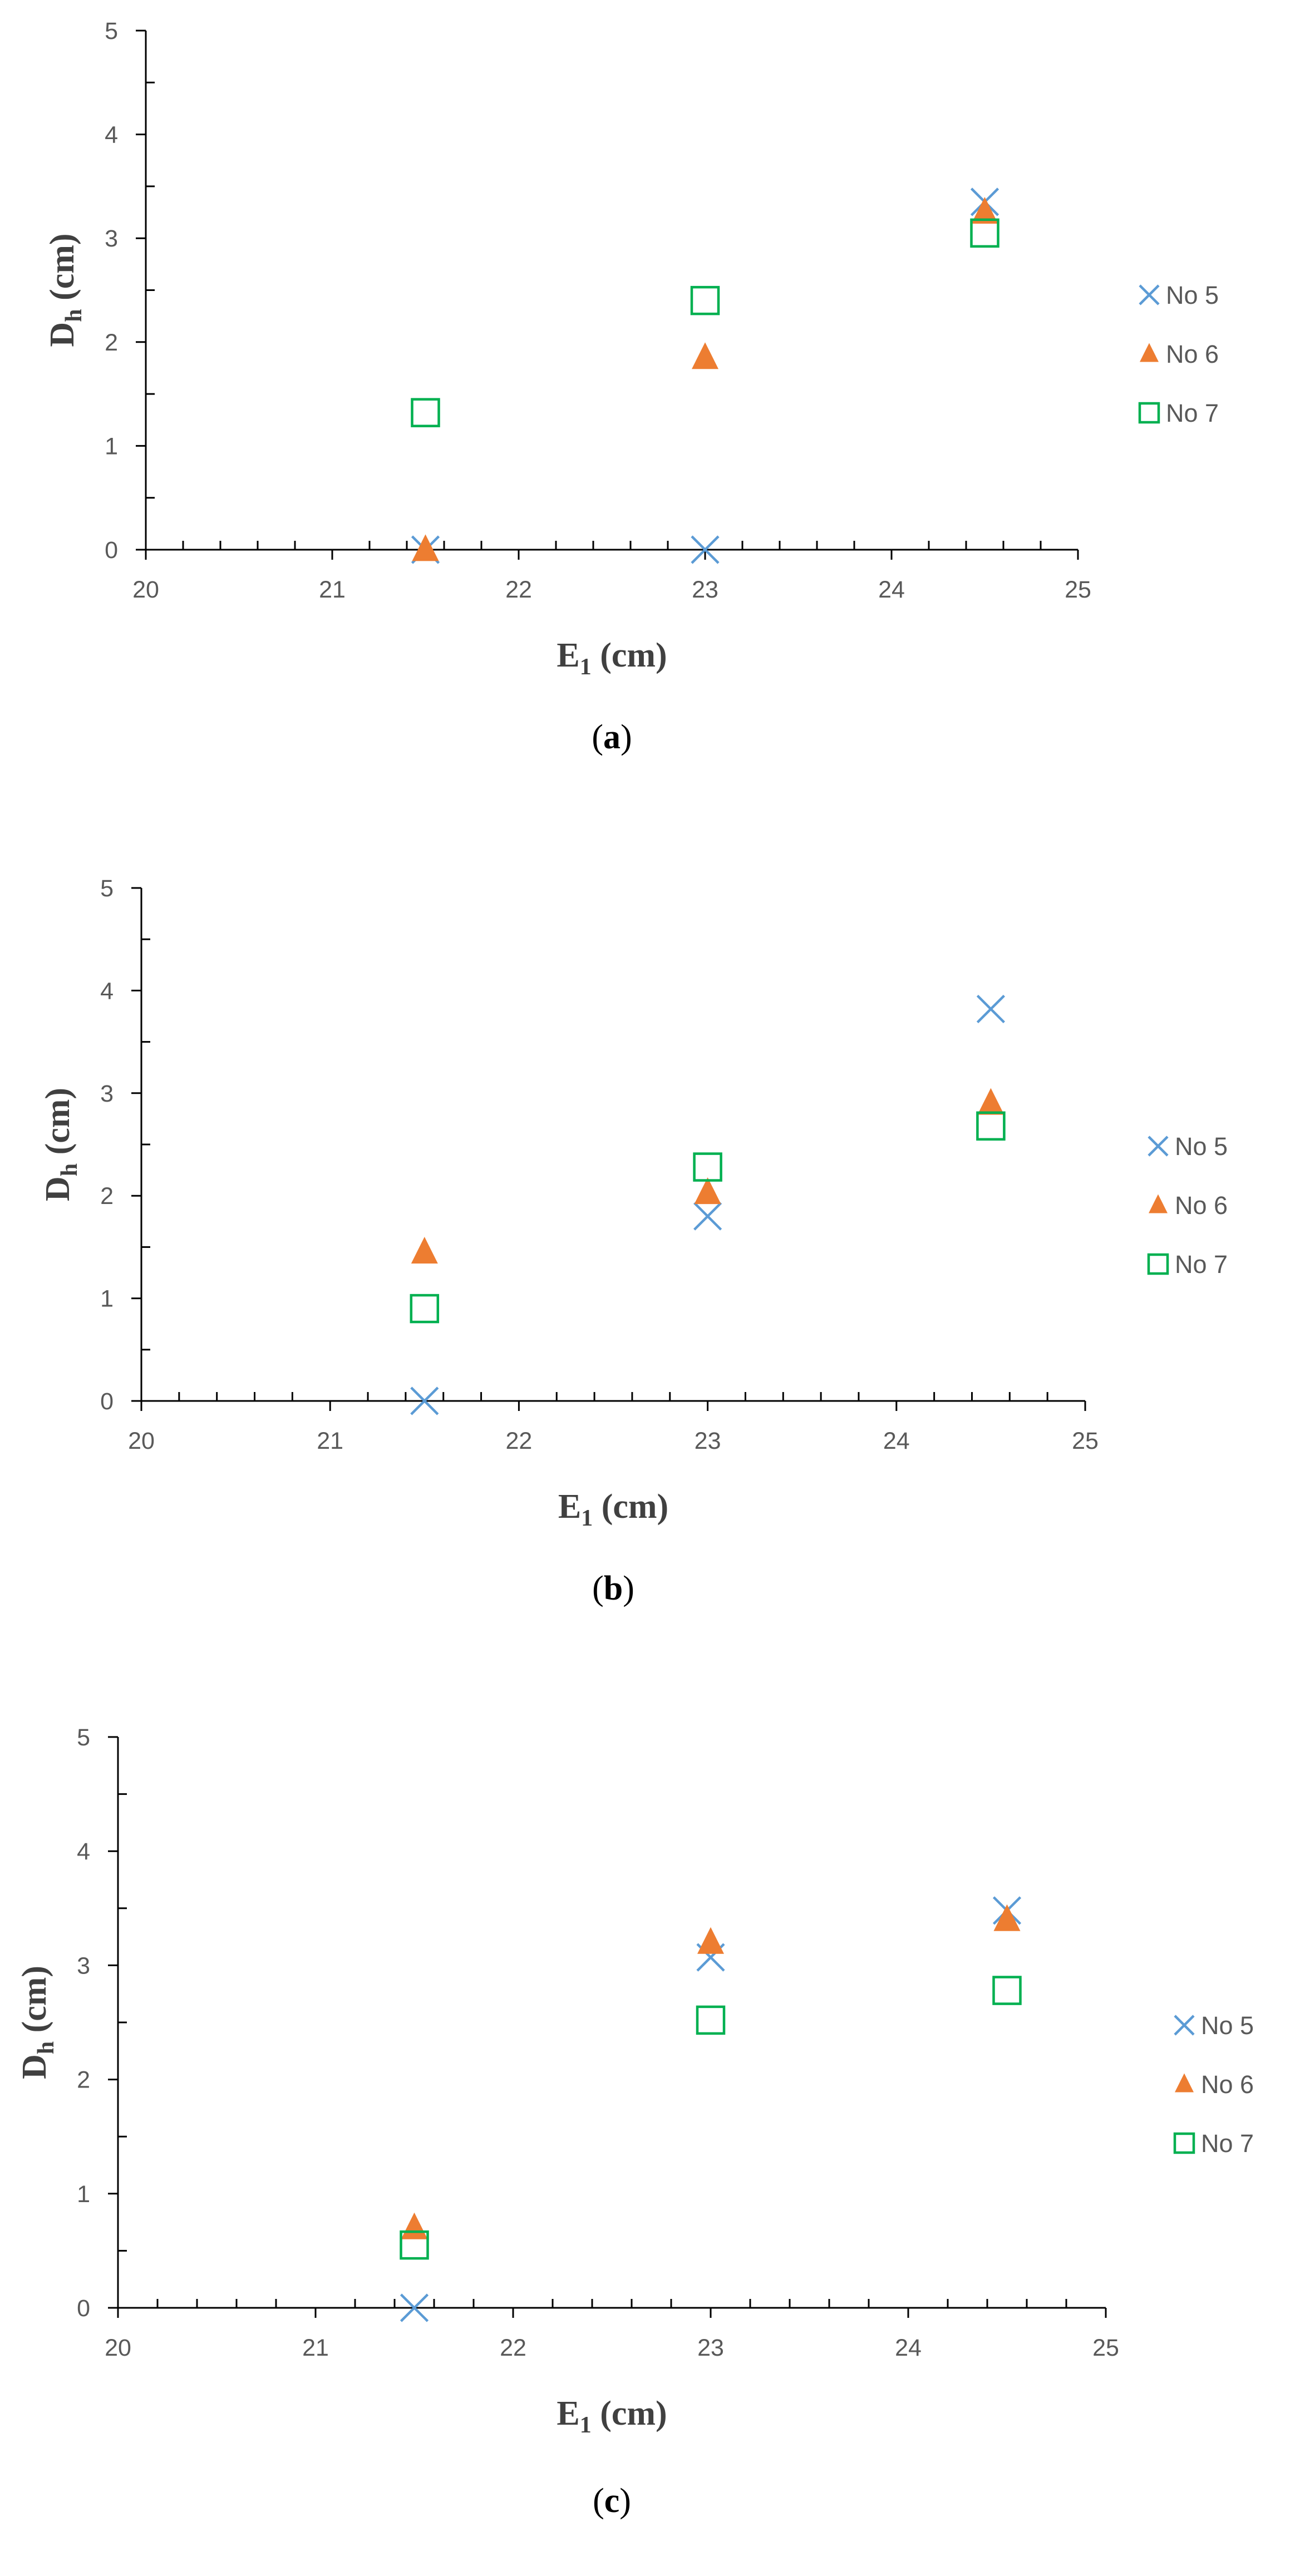 This screenshot has width=1295, height=2576. Describe the element at coordinates (612, 737) in the screenshot. I see `panel-caption: (a)` at that location.